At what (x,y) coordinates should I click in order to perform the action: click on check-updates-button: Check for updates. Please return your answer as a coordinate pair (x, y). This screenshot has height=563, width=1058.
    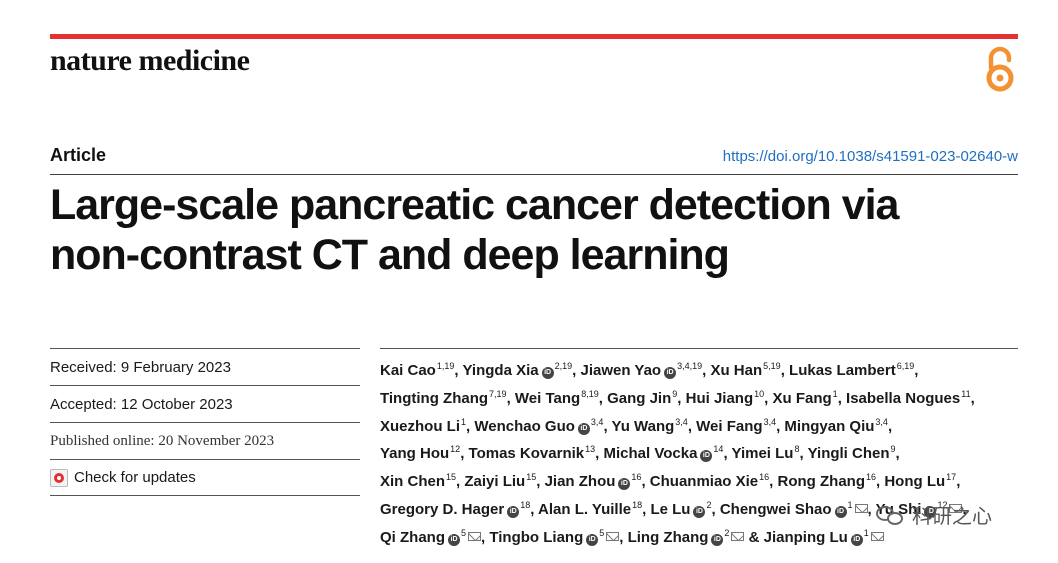
    Looking at the image, I should click on (123, 477).